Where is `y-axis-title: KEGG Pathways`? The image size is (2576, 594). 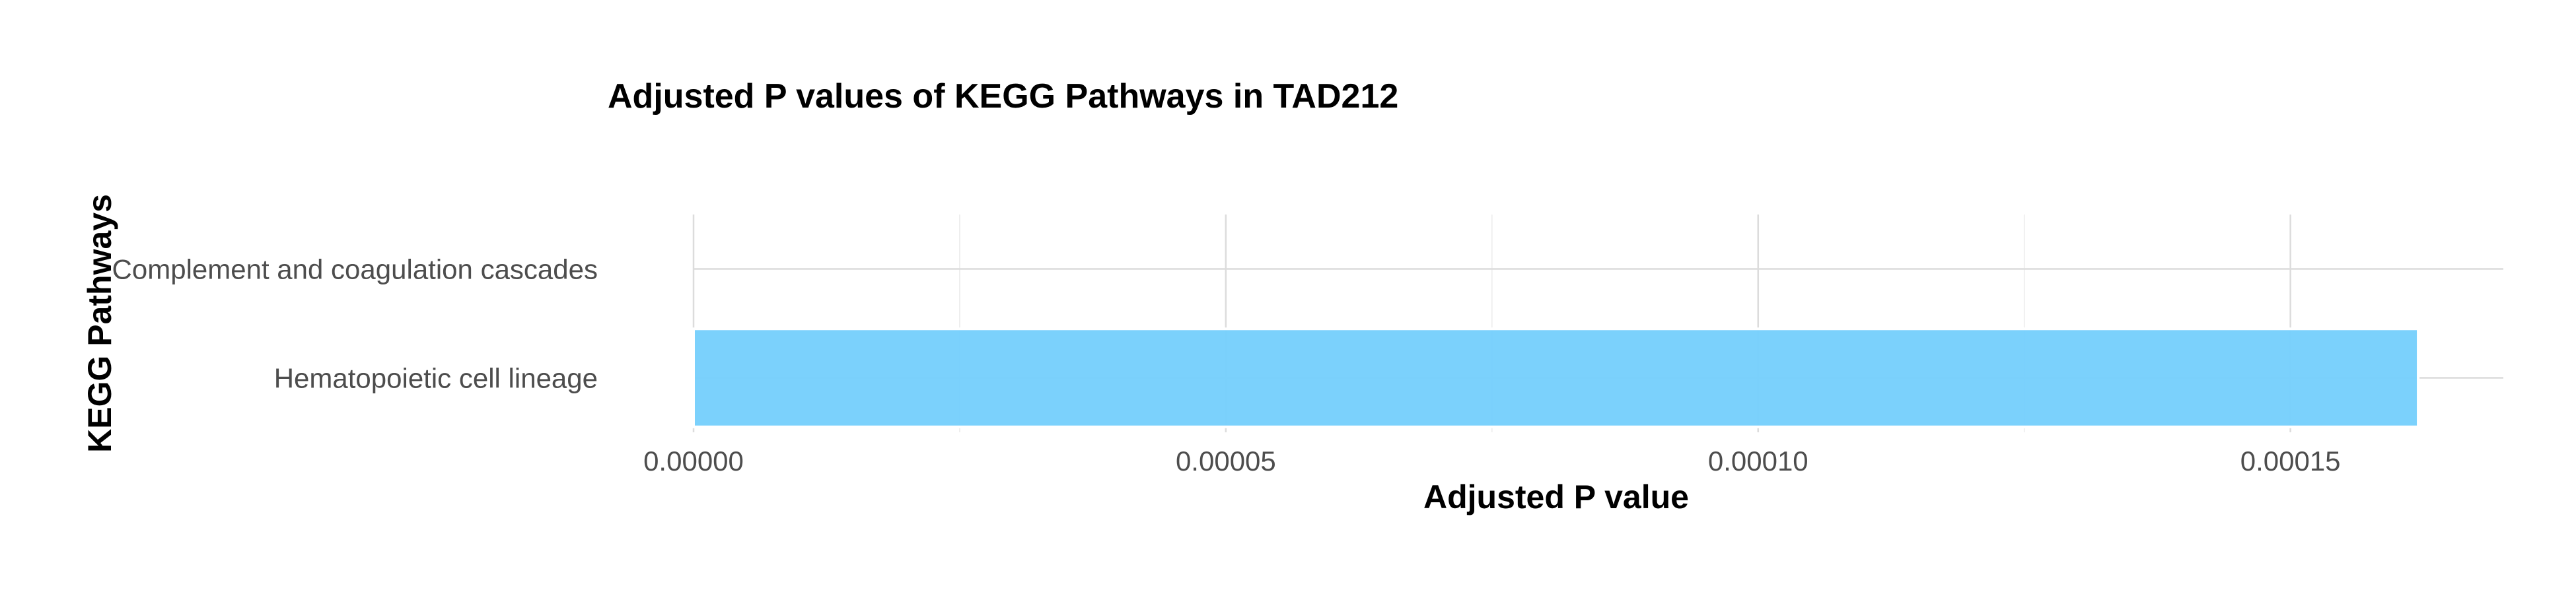 y-axis-title: KEGG Pathways is located at coordinates (100, 323).